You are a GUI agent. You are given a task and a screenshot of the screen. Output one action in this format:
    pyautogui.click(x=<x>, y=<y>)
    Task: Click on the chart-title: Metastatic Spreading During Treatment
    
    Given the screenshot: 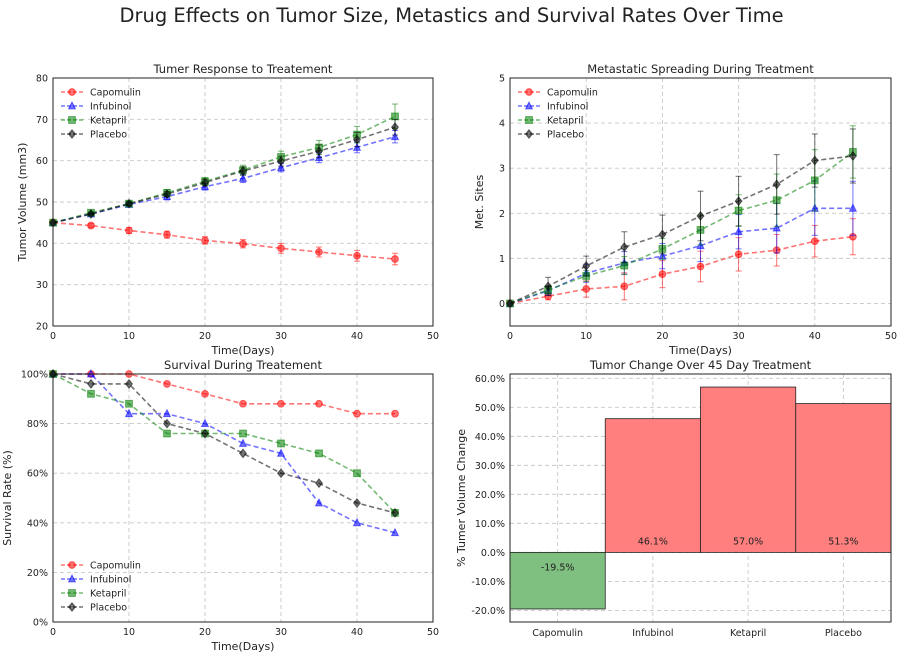 What is the action you would take?
    pyautogui.click(x=700, y=69)
    